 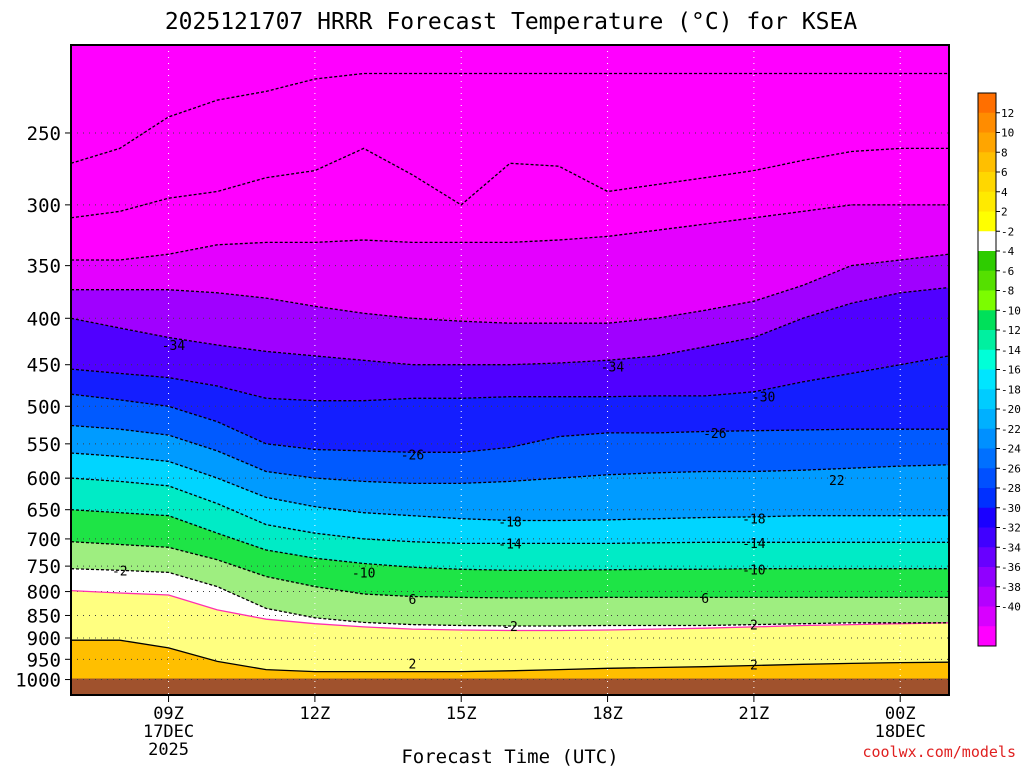 I want to click on colorbar-label: -34, so click(x=1011, y=547).